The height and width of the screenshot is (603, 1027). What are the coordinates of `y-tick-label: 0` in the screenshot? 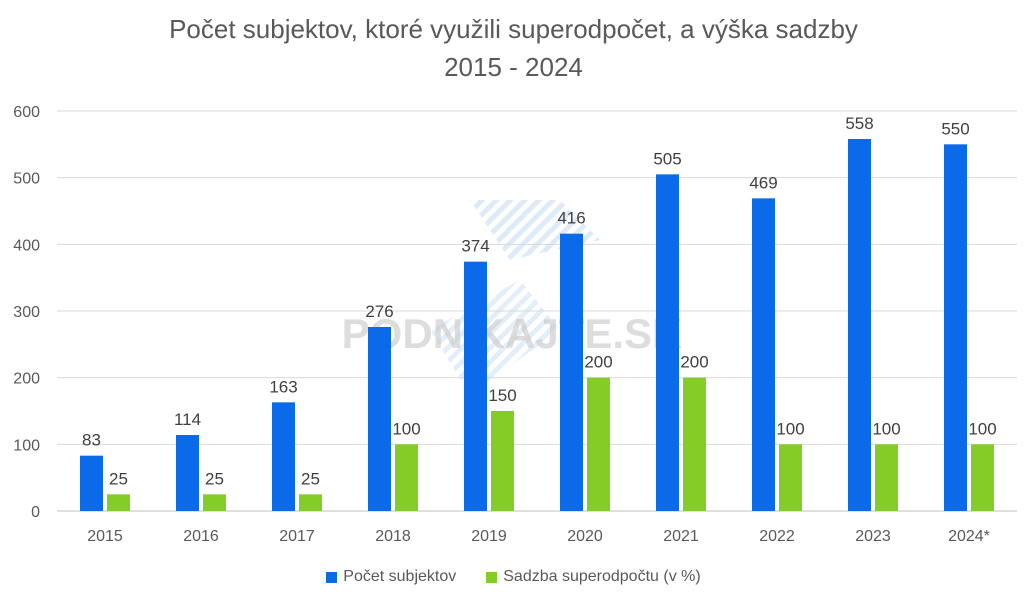 It's located at (35, 512).